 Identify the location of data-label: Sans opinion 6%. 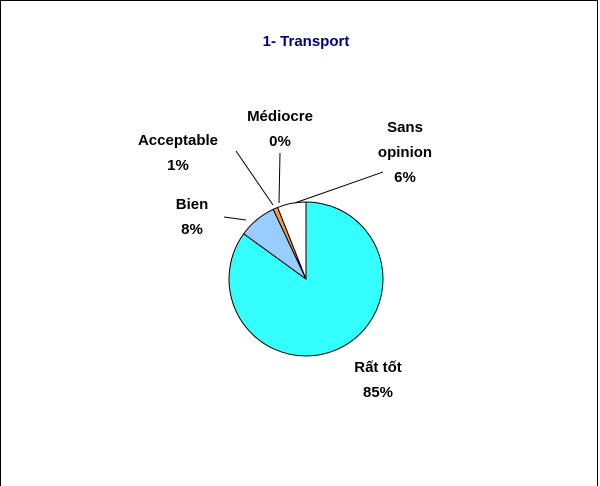
(405, 152).